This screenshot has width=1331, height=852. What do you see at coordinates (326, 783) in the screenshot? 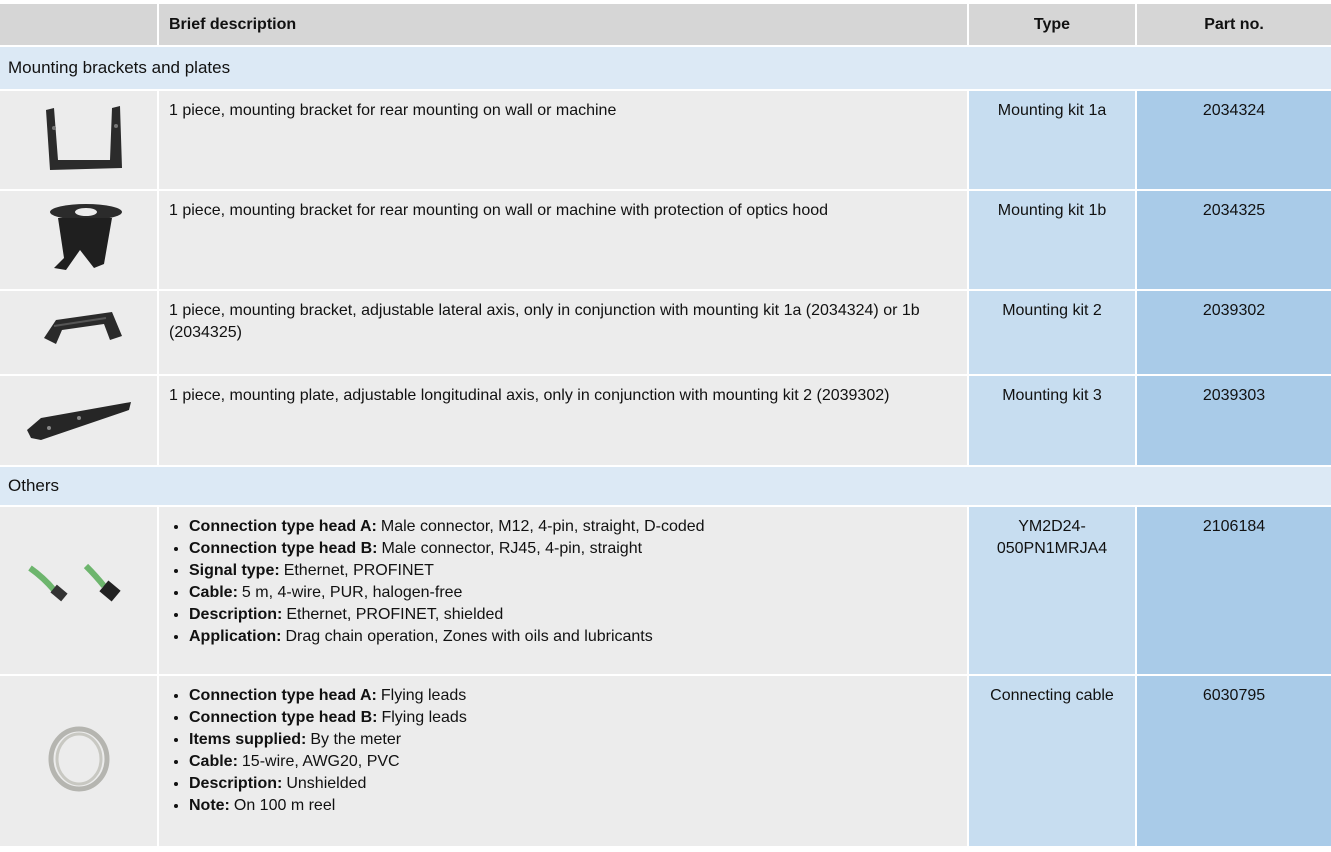
I see `bullet-text: Unshielded` at bounding box center [326, 783].